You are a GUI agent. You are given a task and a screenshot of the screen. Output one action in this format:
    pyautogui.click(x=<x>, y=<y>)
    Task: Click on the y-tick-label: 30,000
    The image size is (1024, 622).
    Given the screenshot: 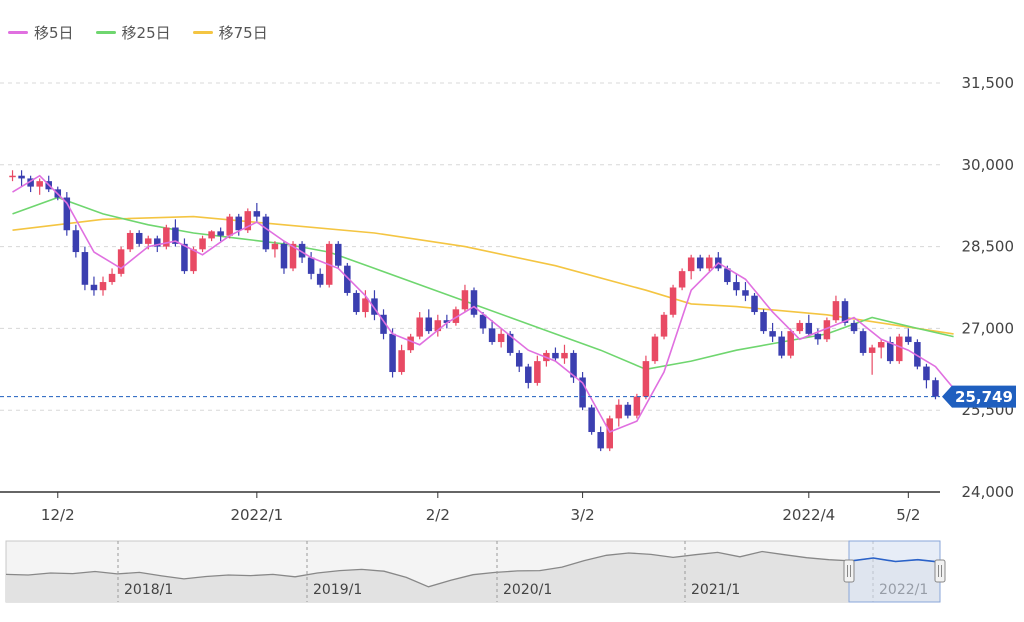 What is the action you would take?
    pyautogui.click(x=988, y=165)
    